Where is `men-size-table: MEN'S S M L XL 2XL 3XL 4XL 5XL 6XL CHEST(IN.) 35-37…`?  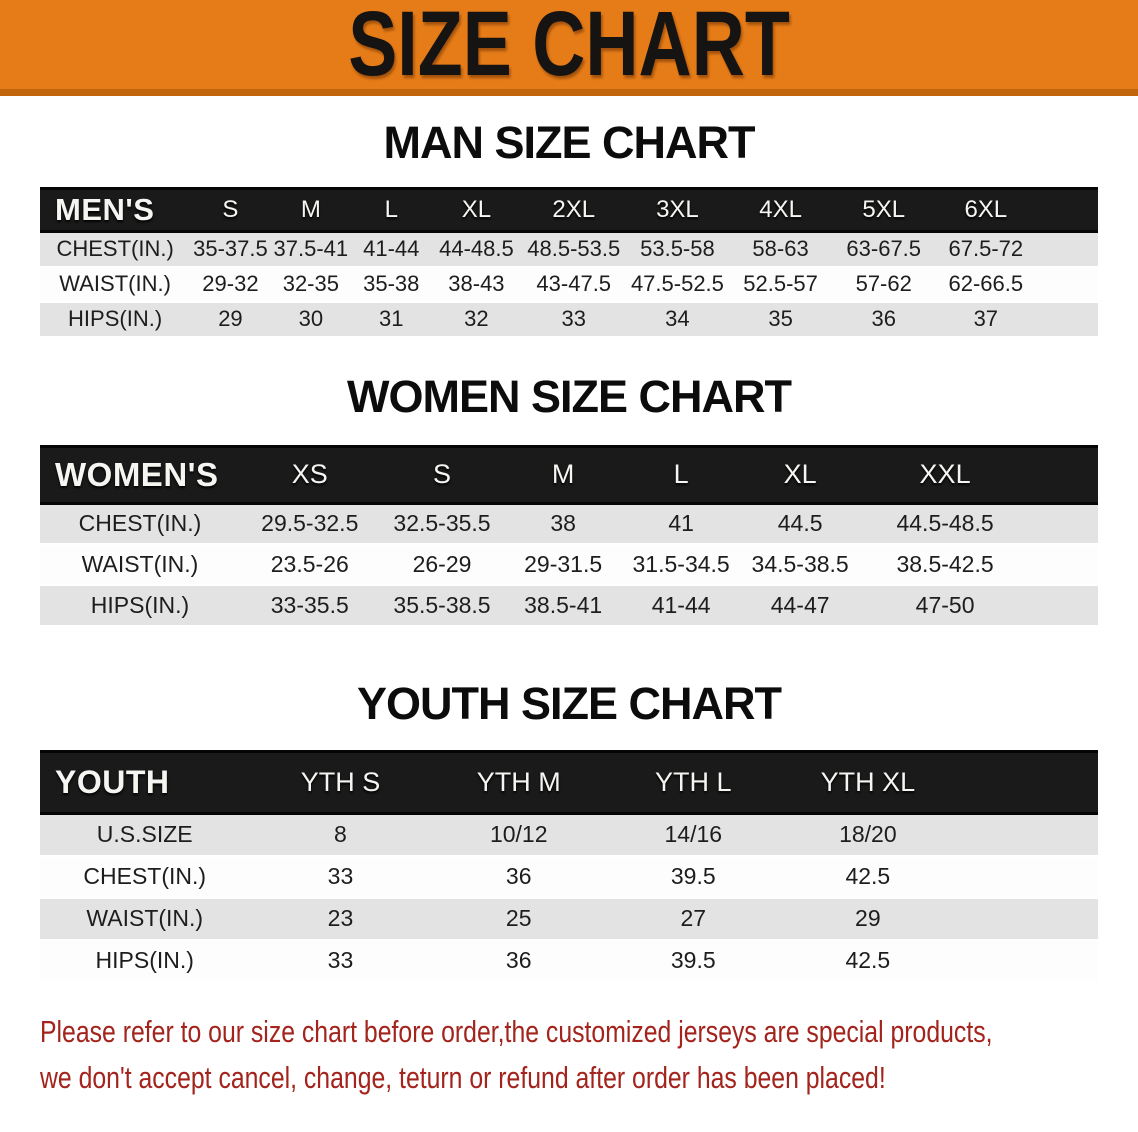
men-size-table: MEN'S S M L XL 2XL 3XL 4XL 5XL 6XL CHEST(IN.) 35-37… is located at coordinates (569, 262).